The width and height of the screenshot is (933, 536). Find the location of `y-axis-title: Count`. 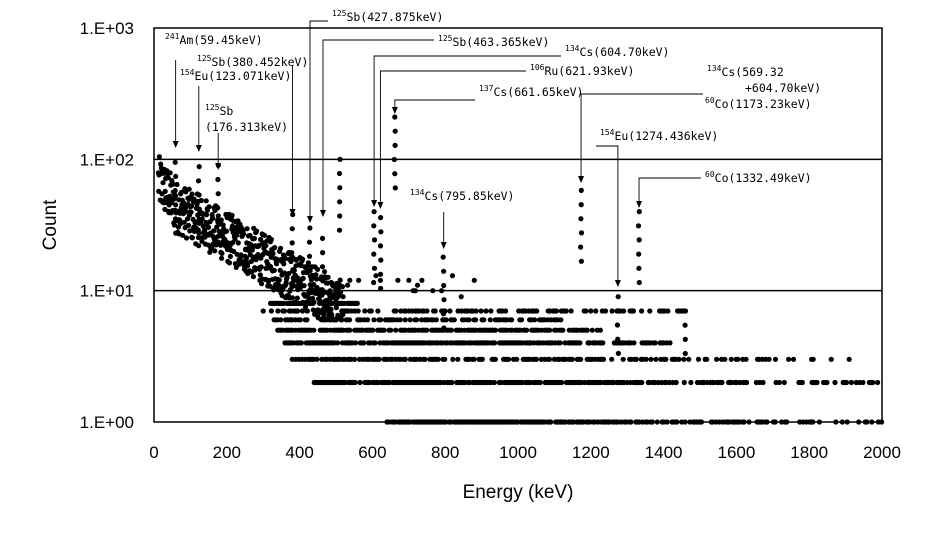

y-axis-title: Count is located at coordinates (50, 224).